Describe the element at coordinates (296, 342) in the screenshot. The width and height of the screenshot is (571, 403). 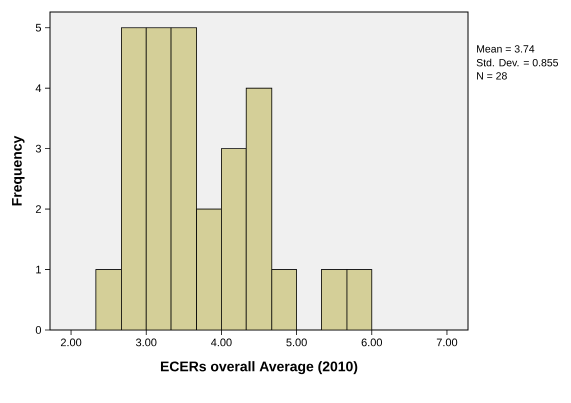
I see `x-tick-label: 5.00` at that location.